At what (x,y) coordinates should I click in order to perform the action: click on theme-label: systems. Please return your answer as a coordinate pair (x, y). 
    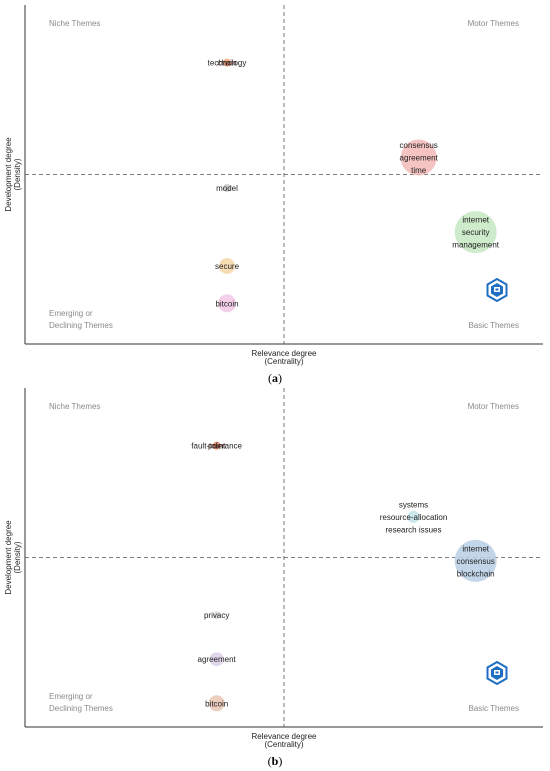
    Looking at the image, I should click on (413, 504).